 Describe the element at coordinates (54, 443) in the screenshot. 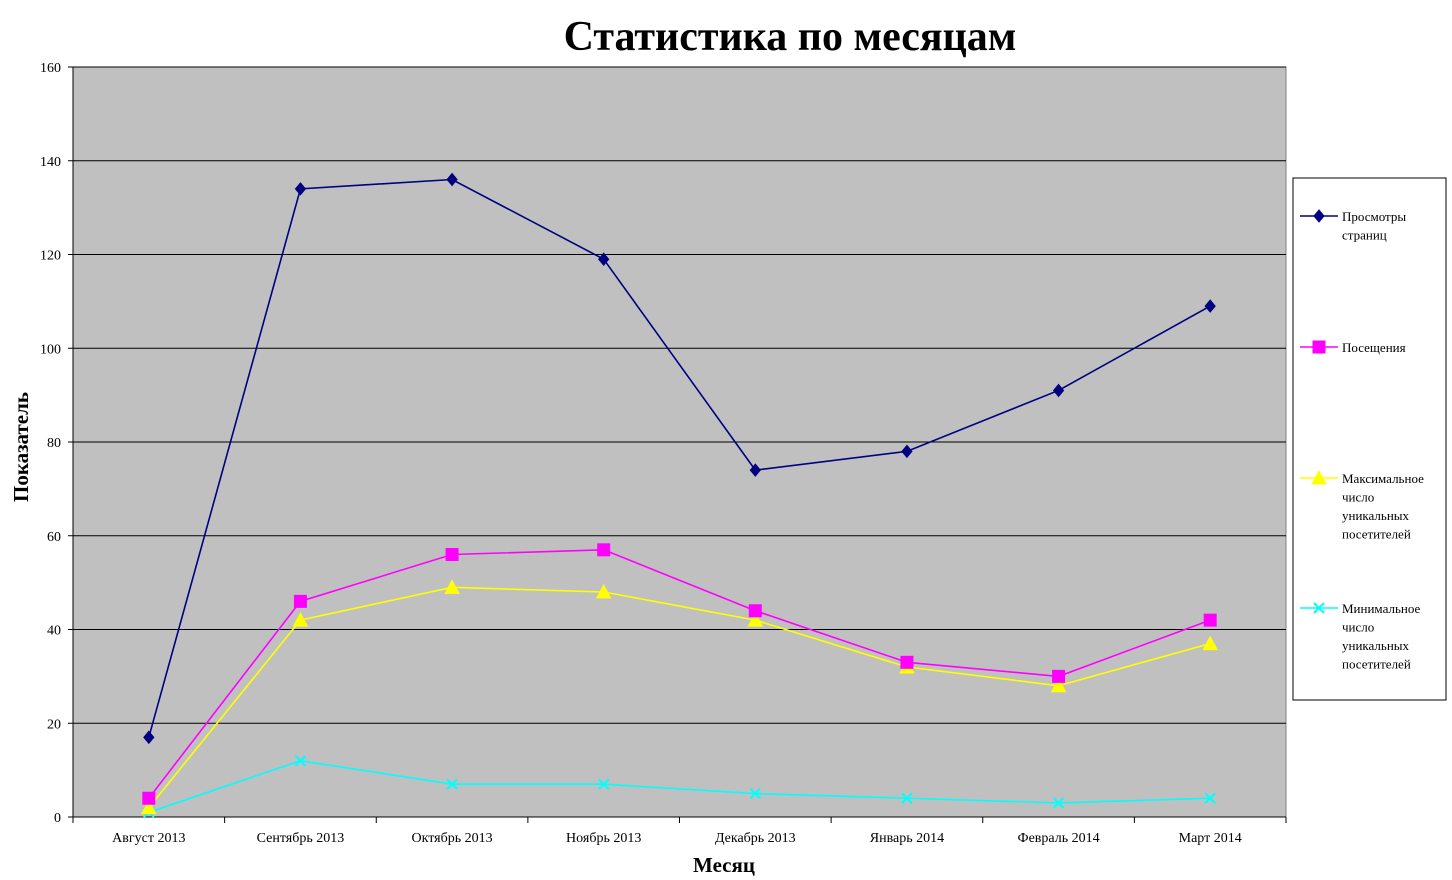

I see `y-tick-label: 80` at that location.